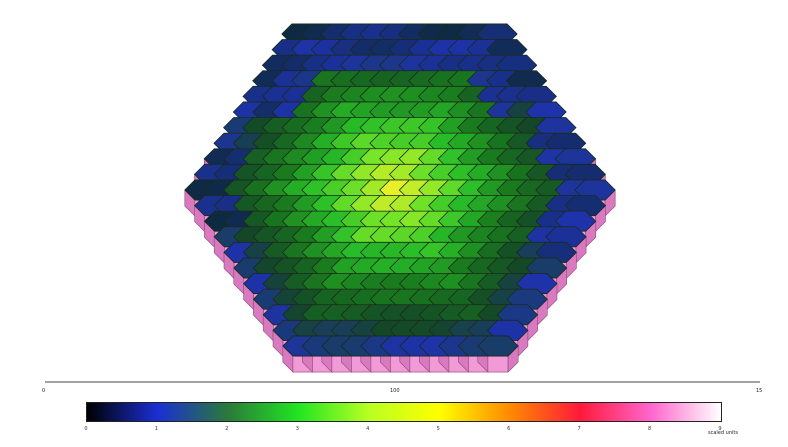 This screenshot has width=788, height=447. I want to click on colorbar-gradient, so click(404, 412).